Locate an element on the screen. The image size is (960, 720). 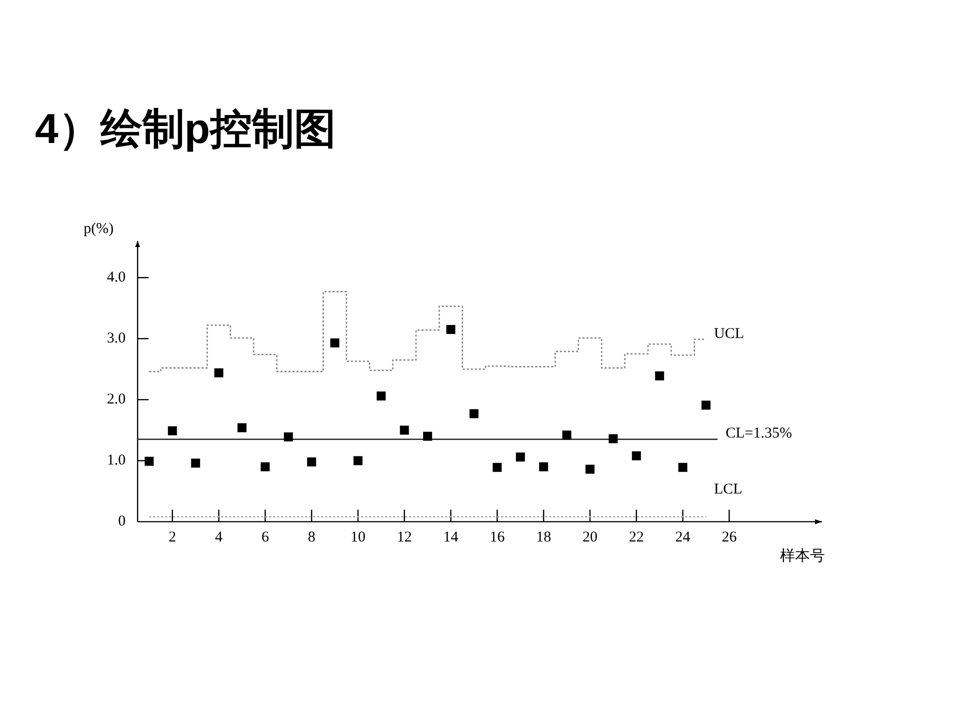
y-axis-title: p(%) is located at coordinates (99, 229).